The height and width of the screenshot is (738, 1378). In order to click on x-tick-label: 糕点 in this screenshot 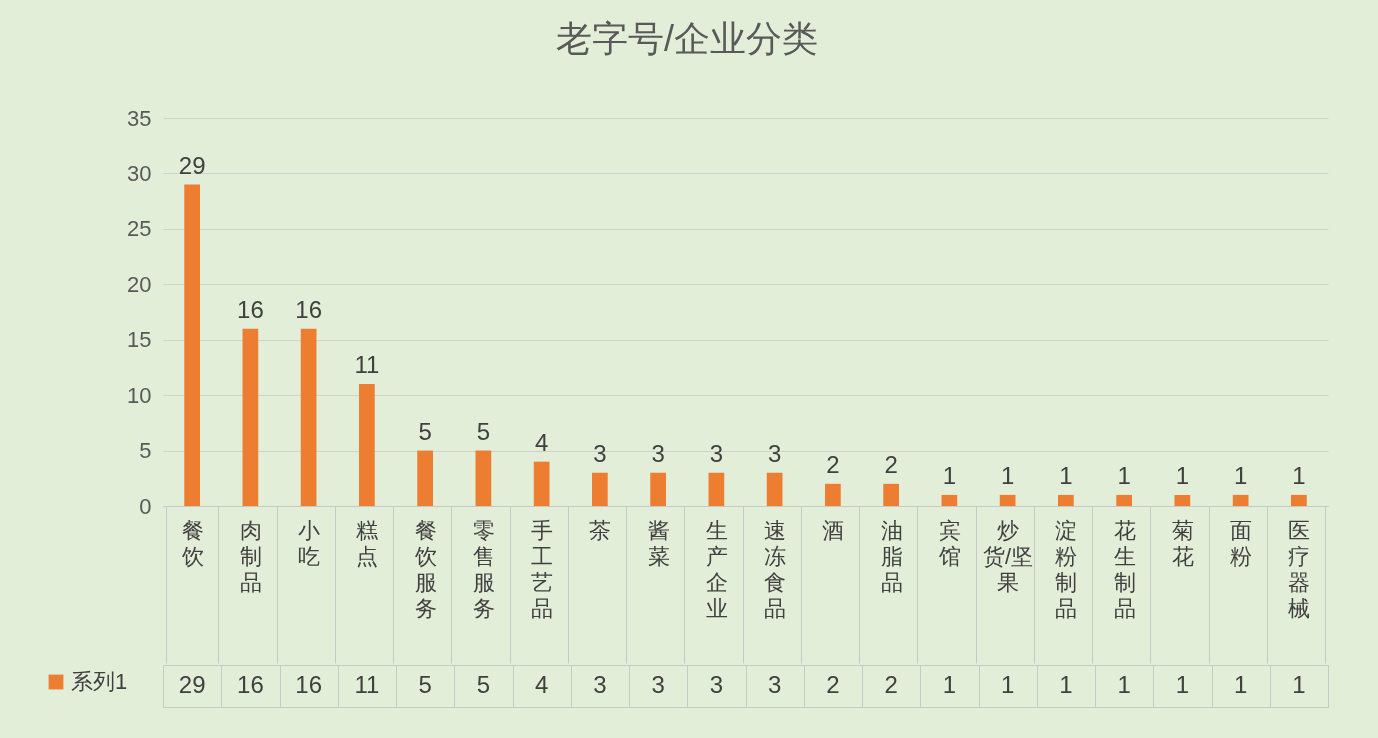, I will do `click(367, 543)`.